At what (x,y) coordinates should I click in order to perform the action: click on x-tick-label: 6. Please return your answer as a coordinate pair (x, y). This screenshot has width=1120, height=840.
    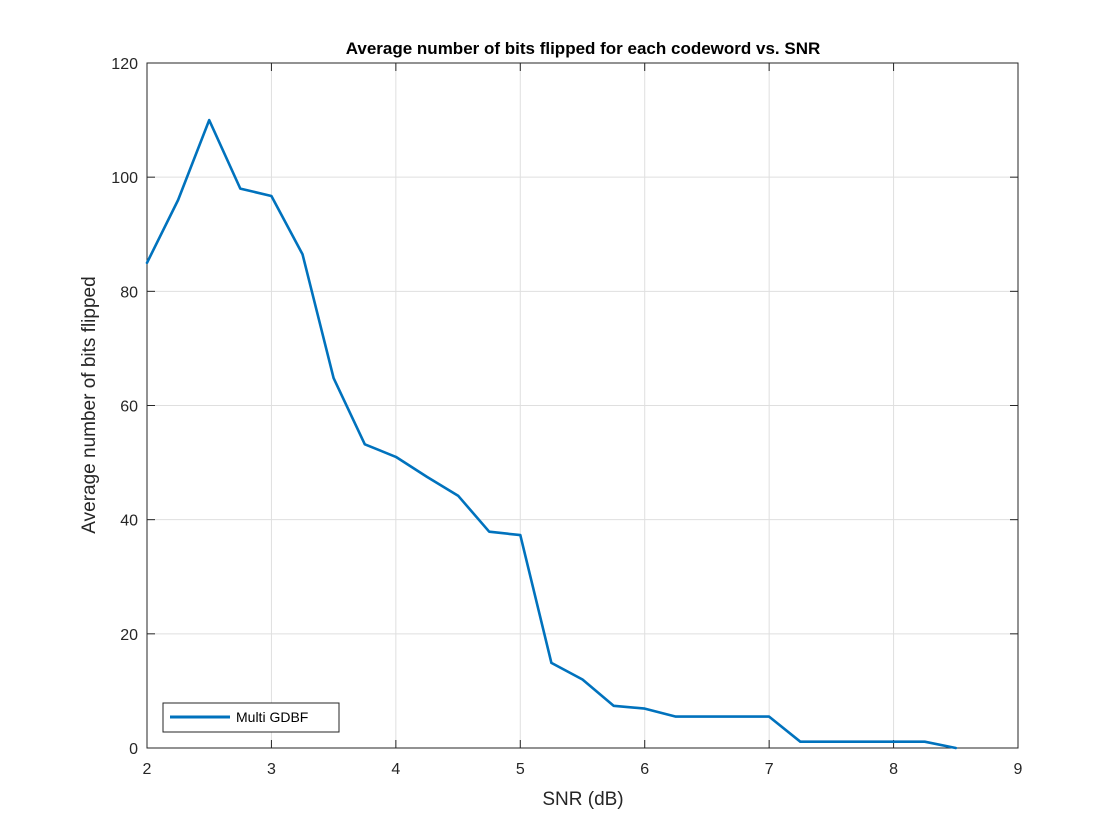
    Looking at the image, I should click on (644, 769).